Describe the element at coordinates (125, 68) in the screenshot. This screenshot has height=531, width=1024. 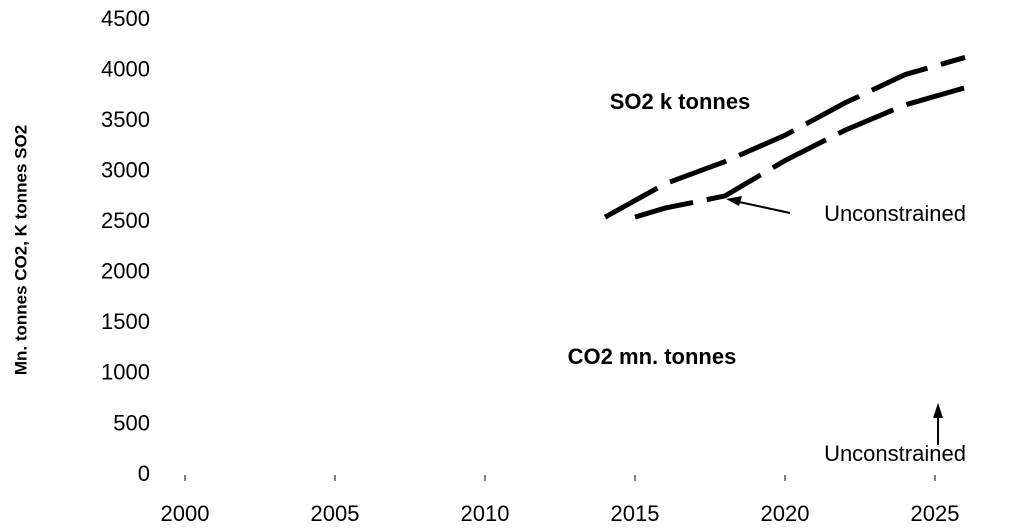
I see `y-tick-label: 4000` at that location.